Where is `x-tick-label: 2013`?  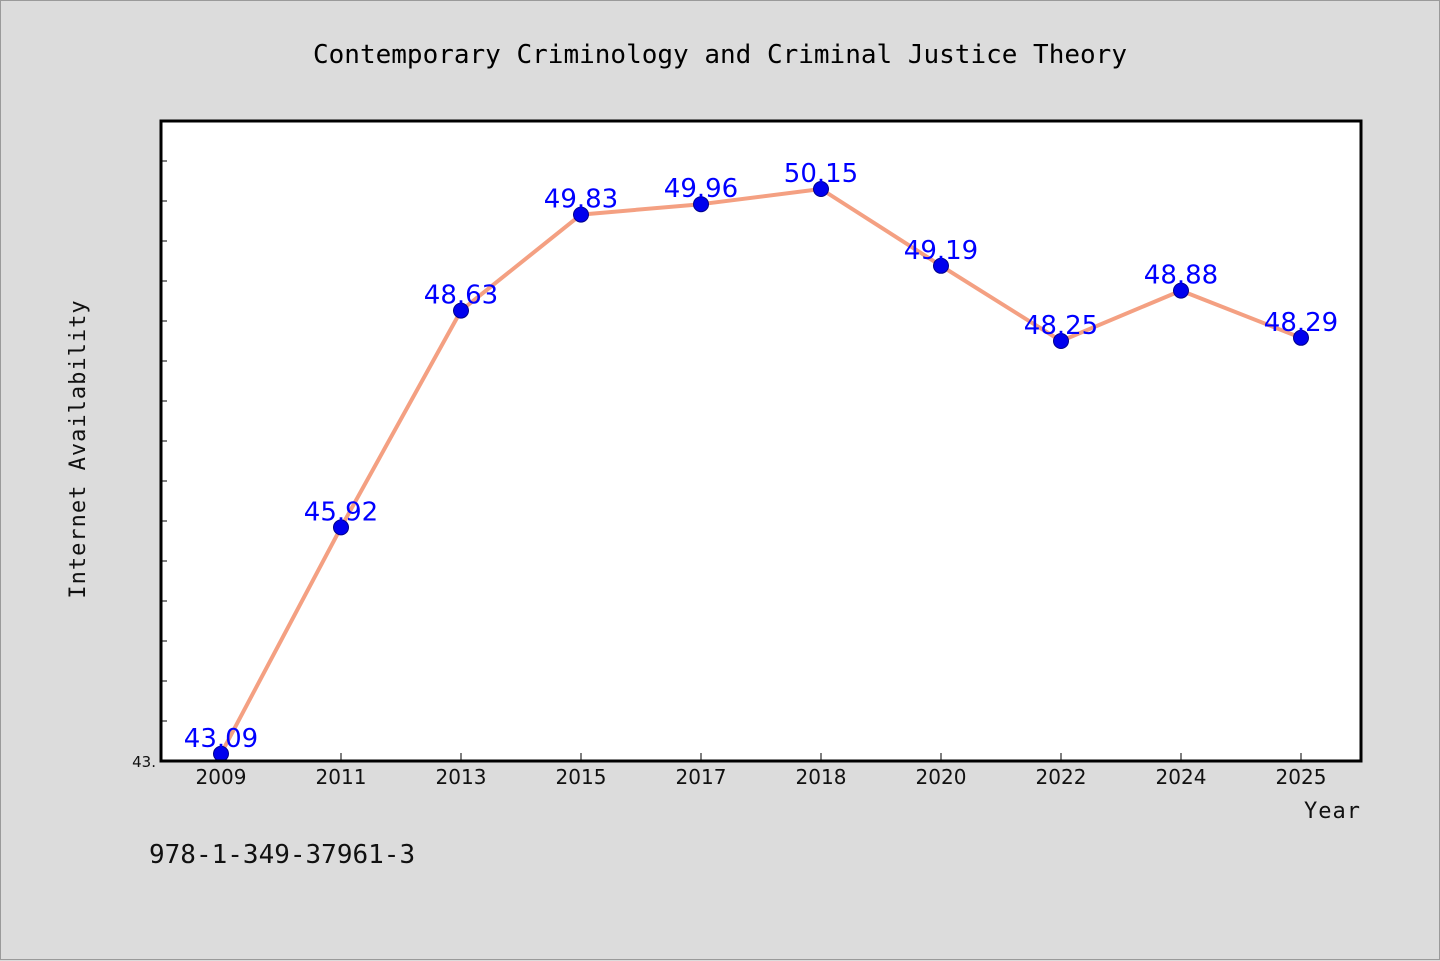
x-tick-label: 2013 is located at coordinates (461, 777).